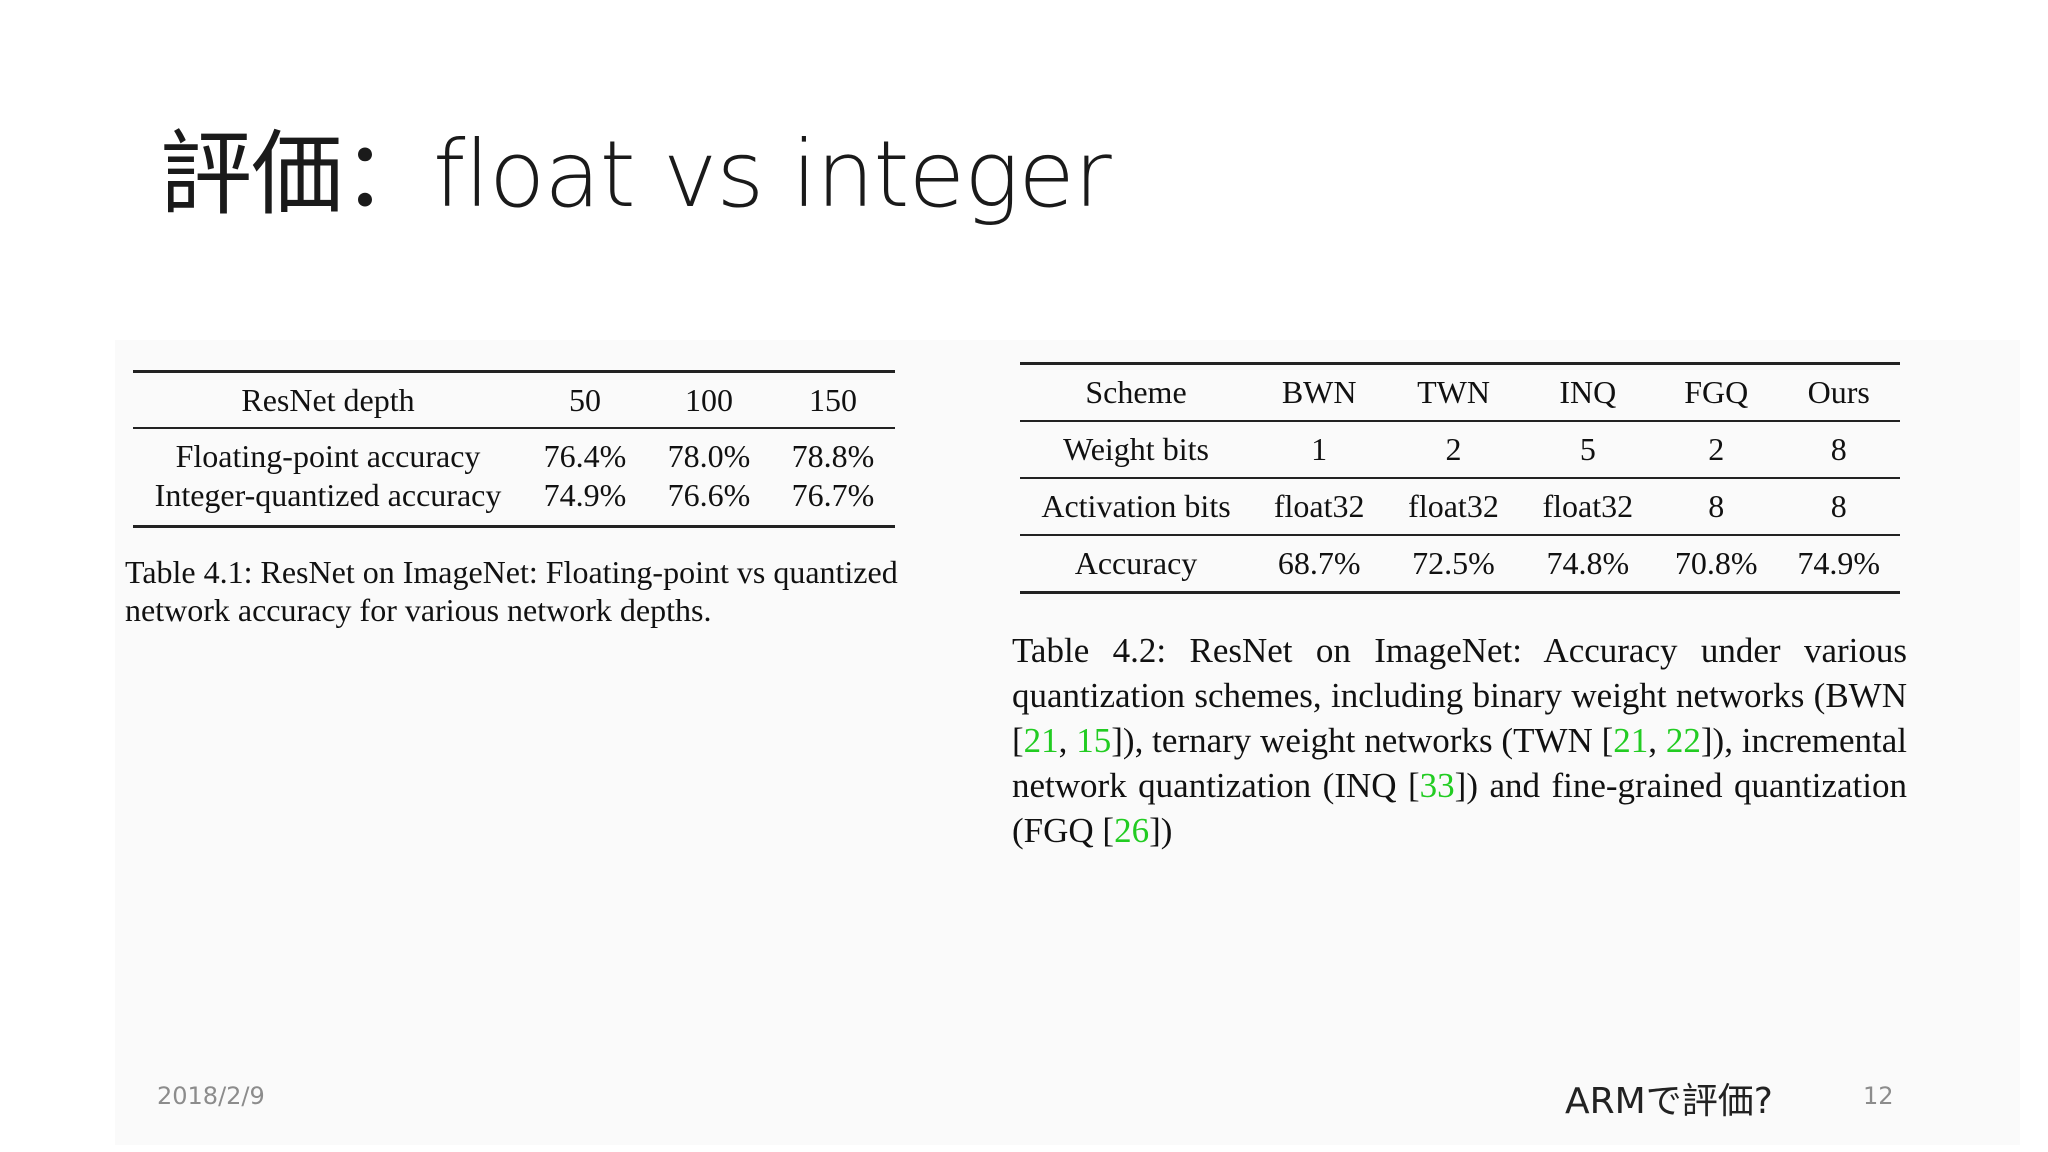 This screenshot has width=2048, height=1152. What do you see at coordinates (1683, 740) in the screenshot?
I see `citation-link: 22` at bounding box center [1683, 740].